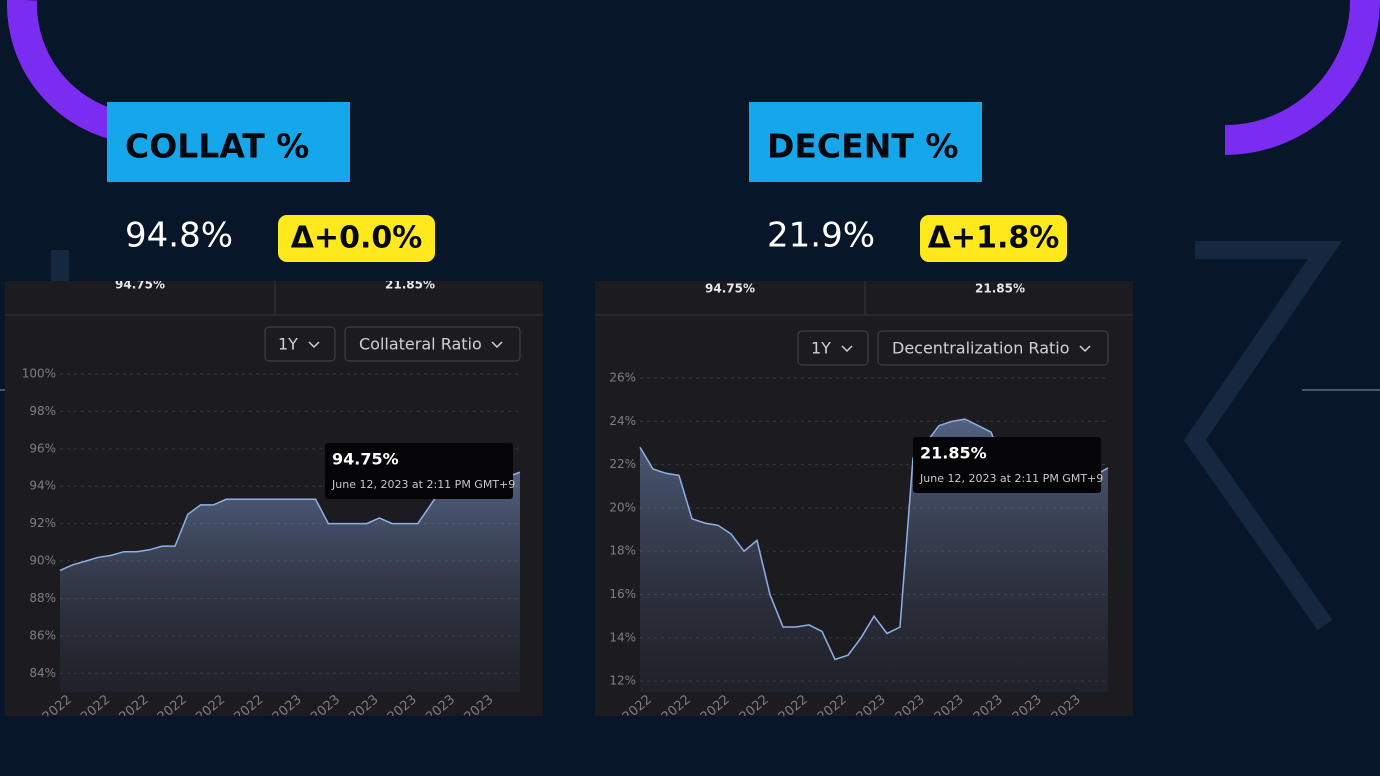  Describe the element at coordinates (365, 459) in the screenshot. I see `tooltip-value: 94.75%` at that location.